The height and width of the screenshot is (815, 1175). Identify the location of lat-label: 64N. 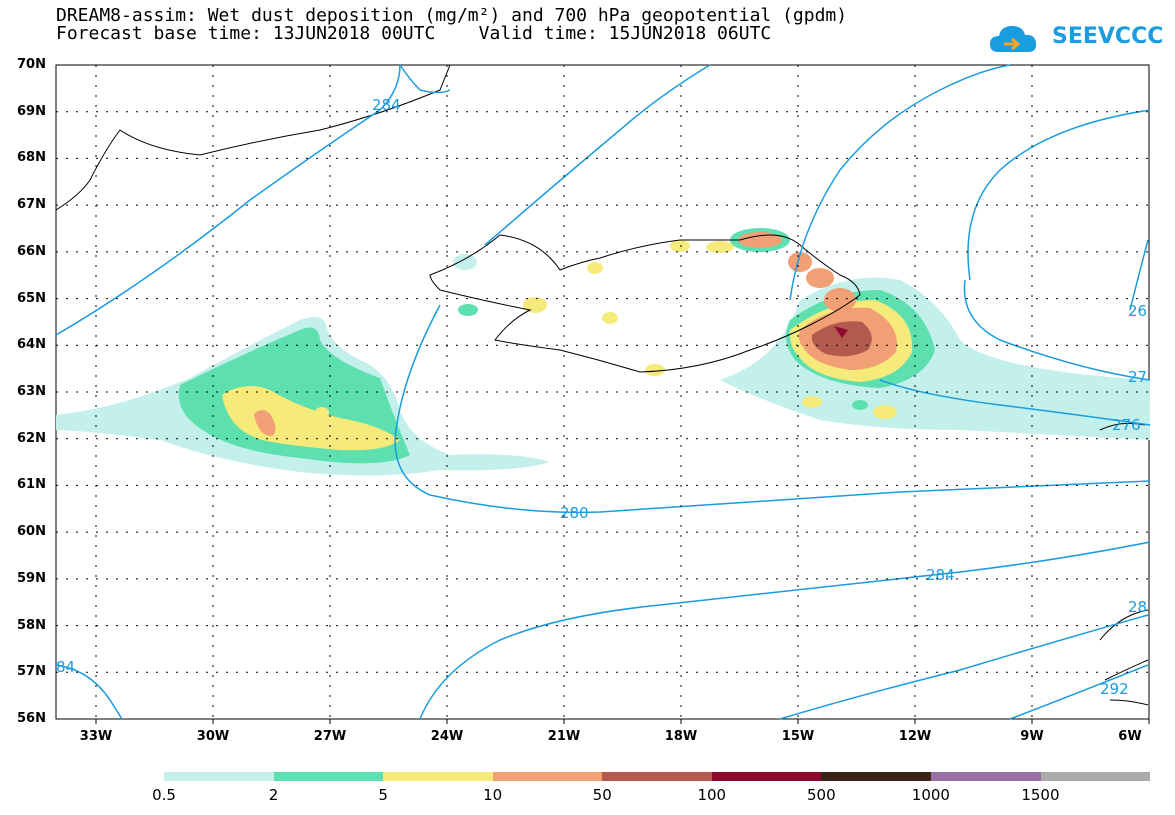
(31, 345).